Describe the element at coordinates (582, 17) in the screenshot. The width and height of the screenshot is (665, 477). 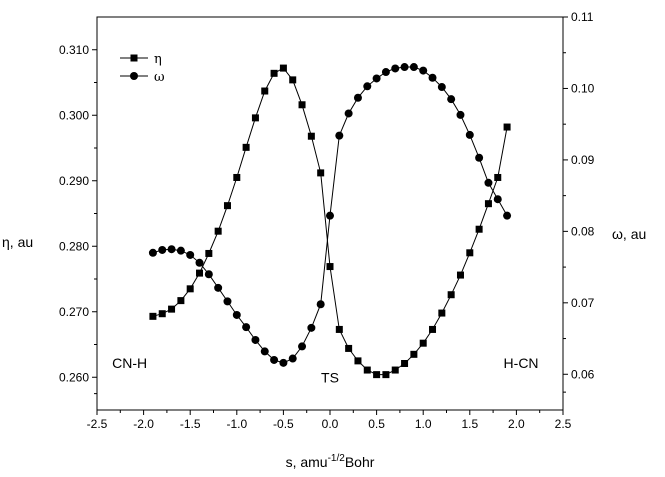
I see `right-y-tick-label: 0.11` at that location.